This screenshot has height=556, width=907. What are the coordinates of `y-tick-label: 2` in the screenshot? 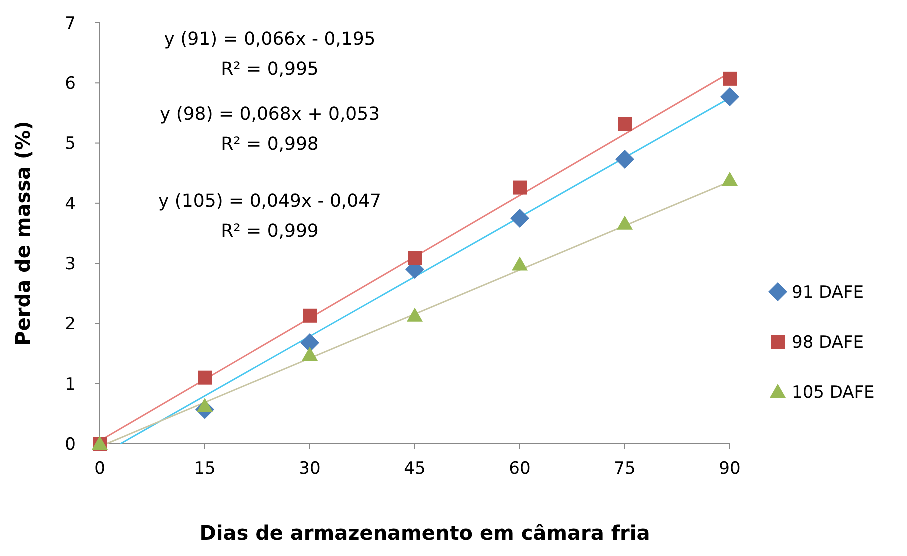 It's located at (70, 324).